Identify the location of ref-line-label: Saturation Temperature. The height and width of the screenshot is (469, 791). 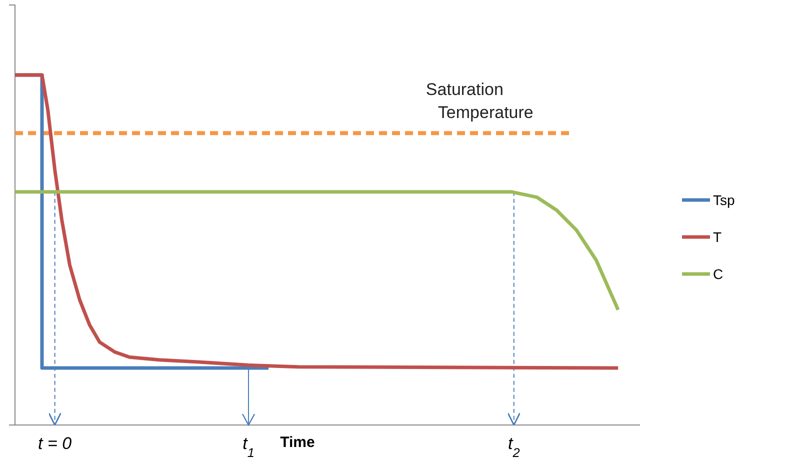
(480, 101).